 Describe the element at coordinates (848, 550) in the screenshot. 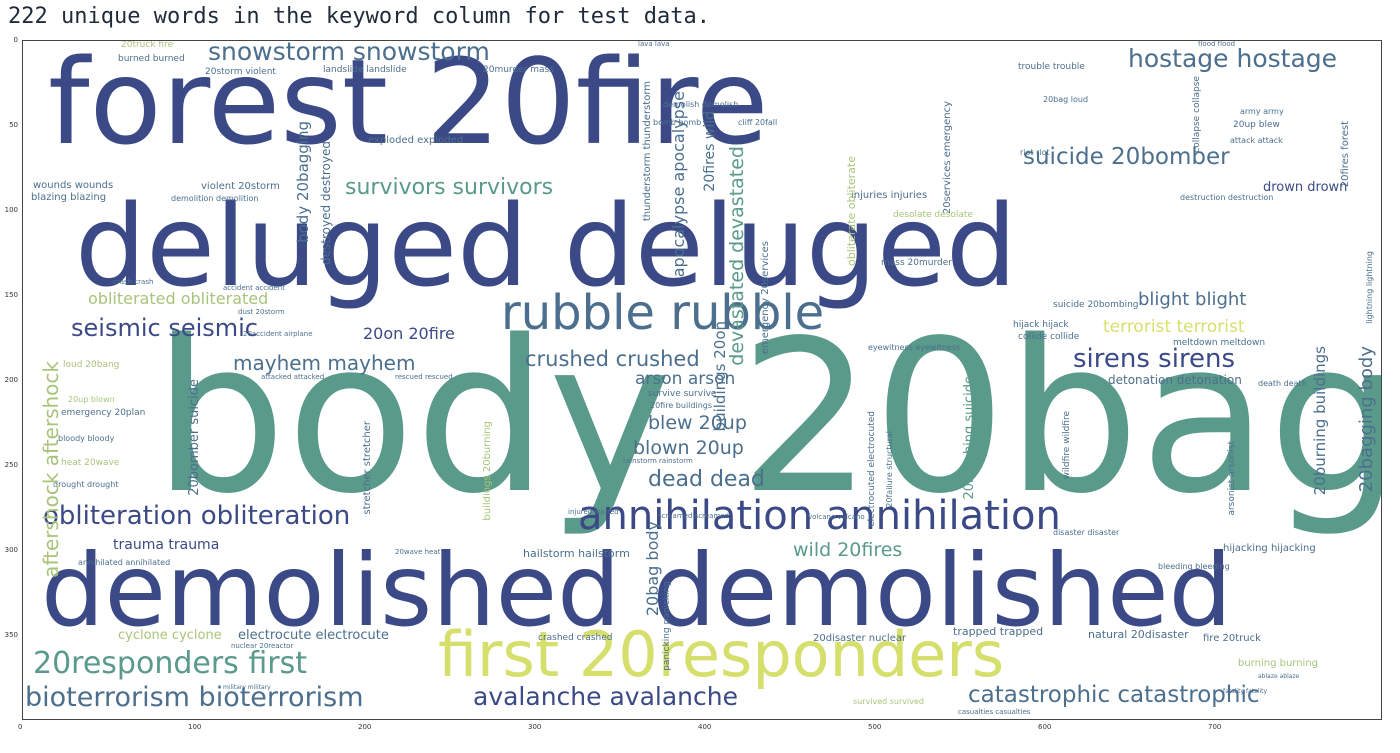

I see `word-cloud-word: wild 20fires` at that location.